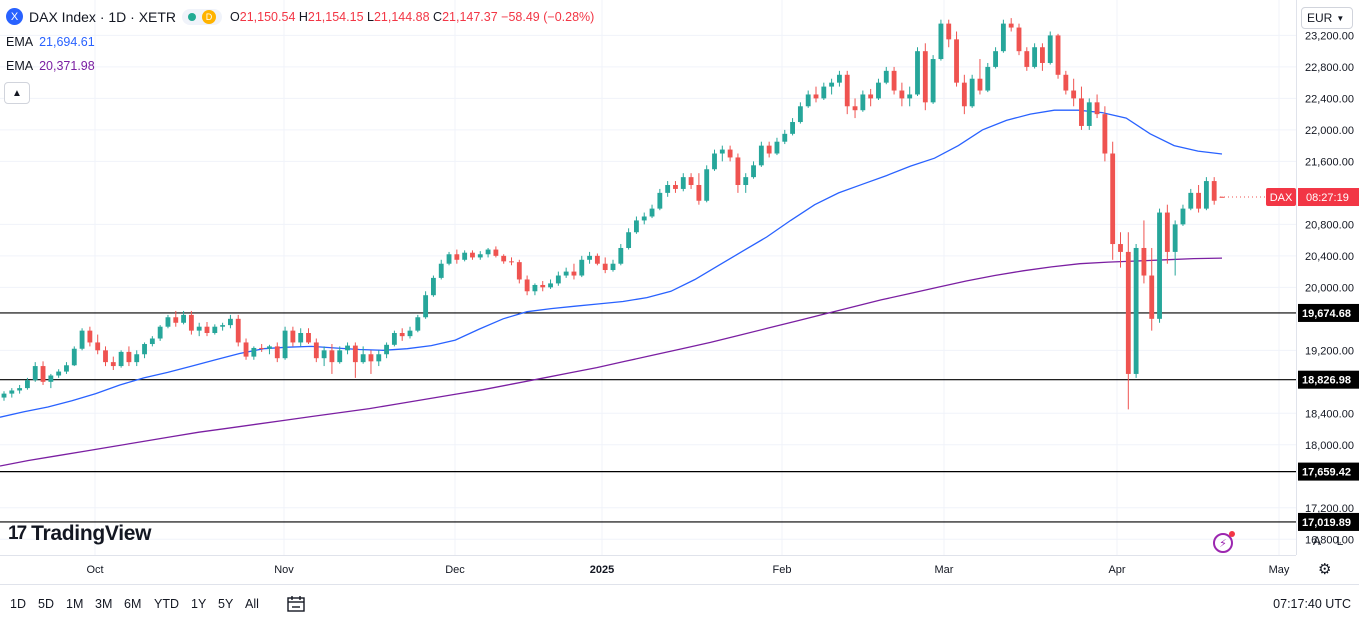 The height and width of the screenshot is (625, 1359). I want to click on price-tick-label: 17,200.00, so click(1329, 509).